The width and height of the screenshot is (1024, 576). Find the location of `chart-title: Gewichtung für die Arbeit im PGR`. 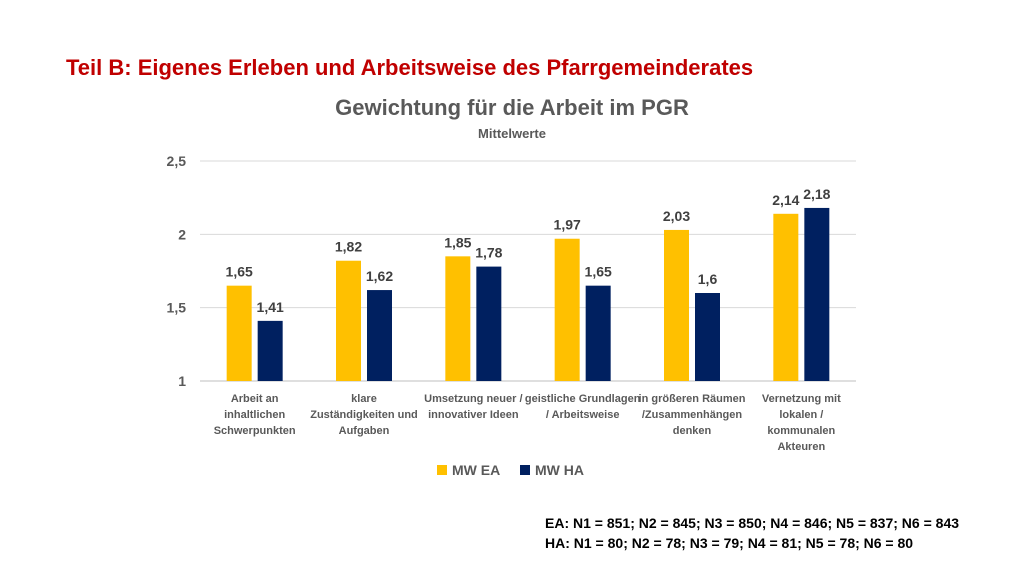

chart-title: Gewichtung für die Arbeit im PGR is located at coordinates (512, 107).